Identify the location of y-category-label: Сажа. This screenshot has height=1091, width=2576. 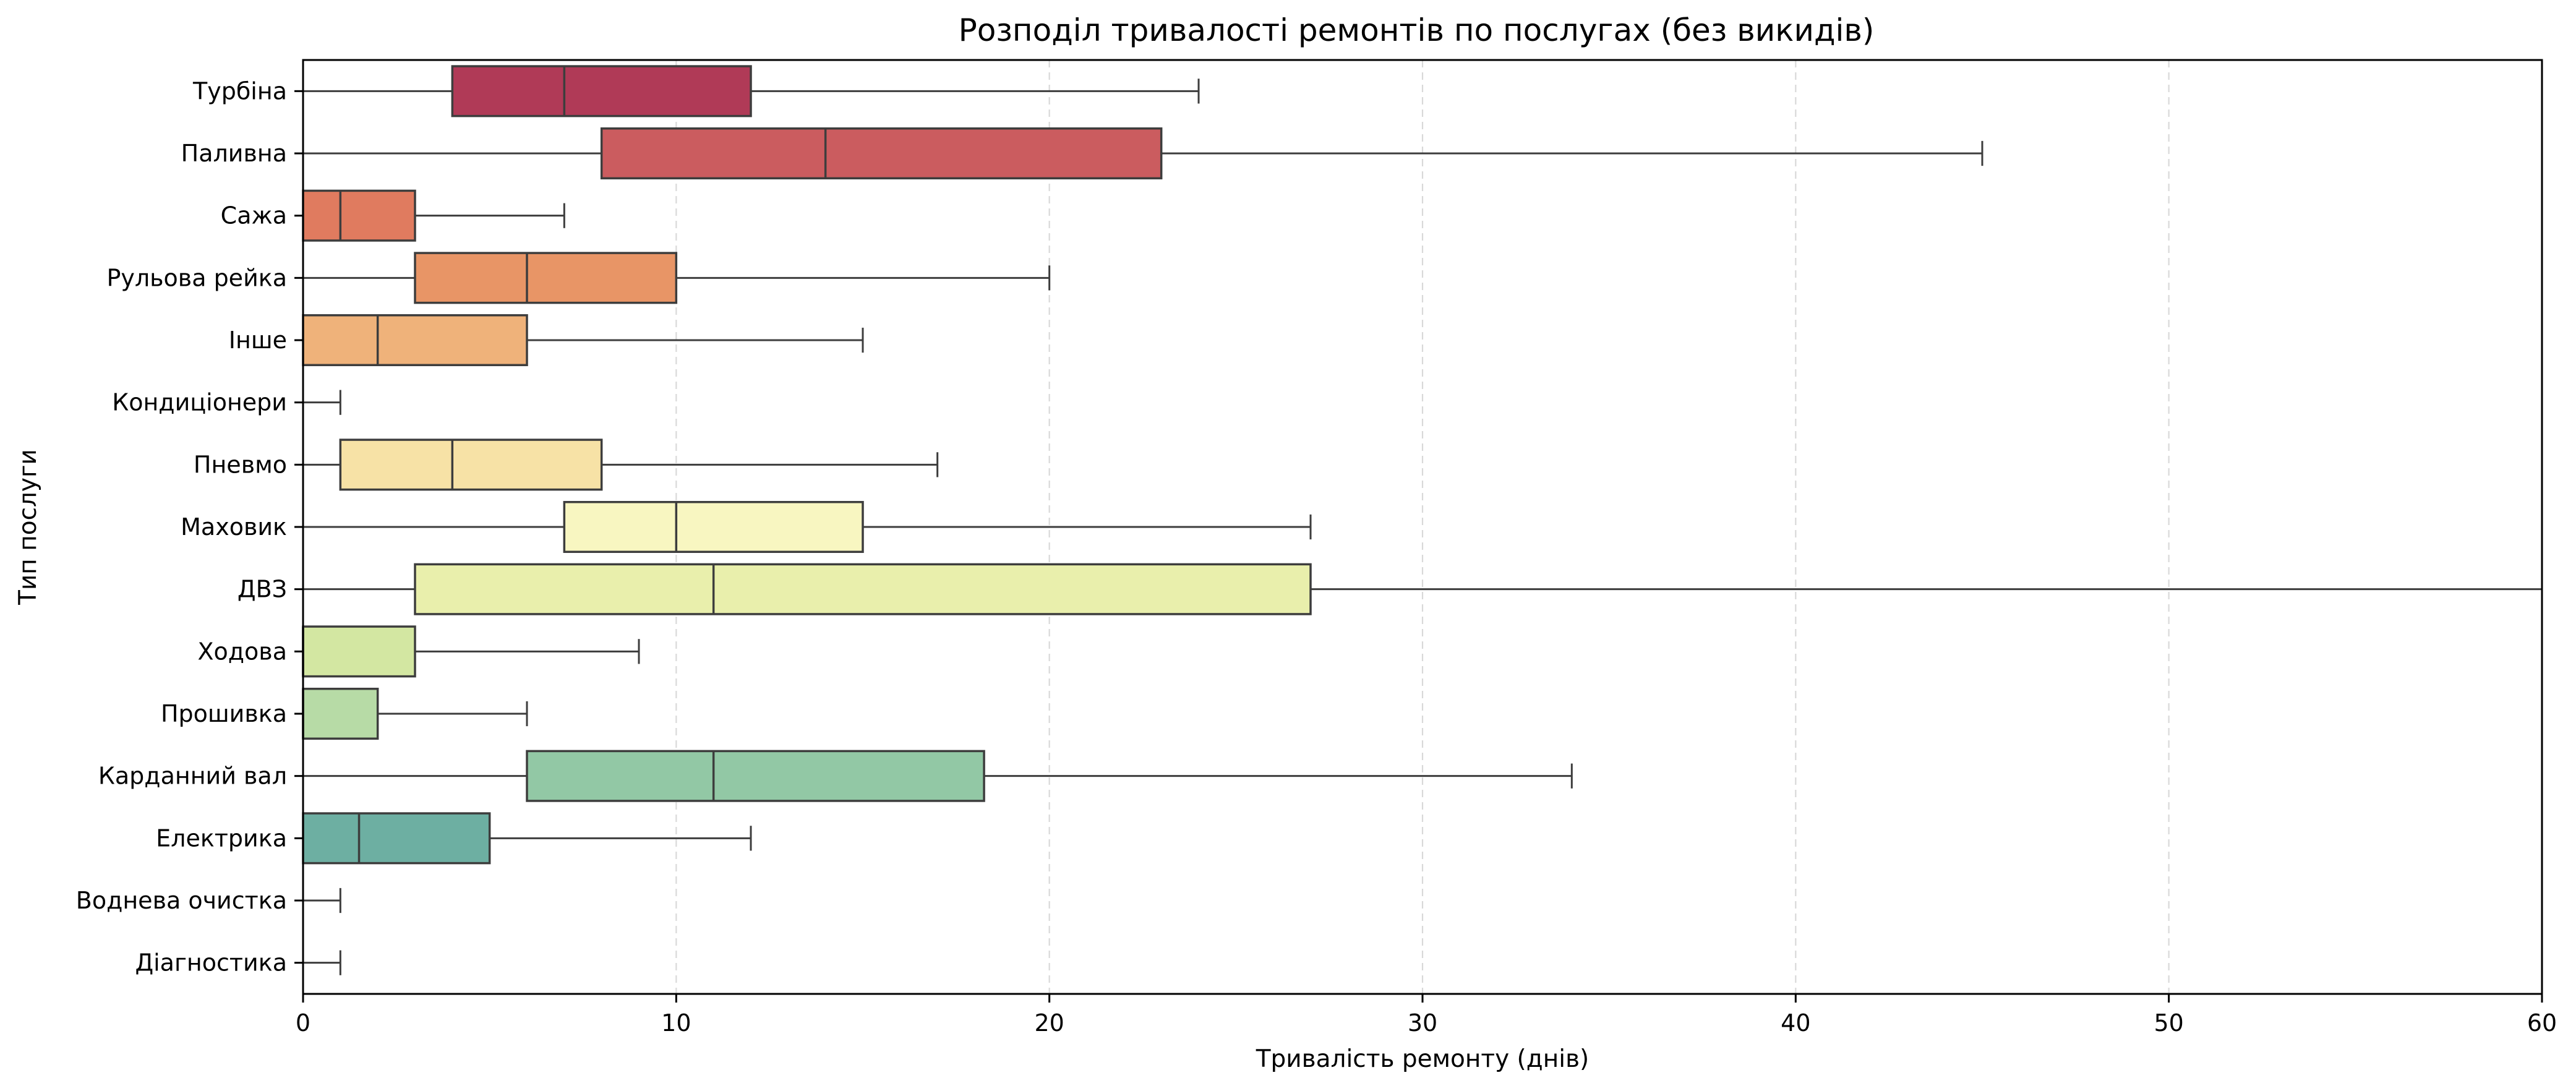
(254, 216).